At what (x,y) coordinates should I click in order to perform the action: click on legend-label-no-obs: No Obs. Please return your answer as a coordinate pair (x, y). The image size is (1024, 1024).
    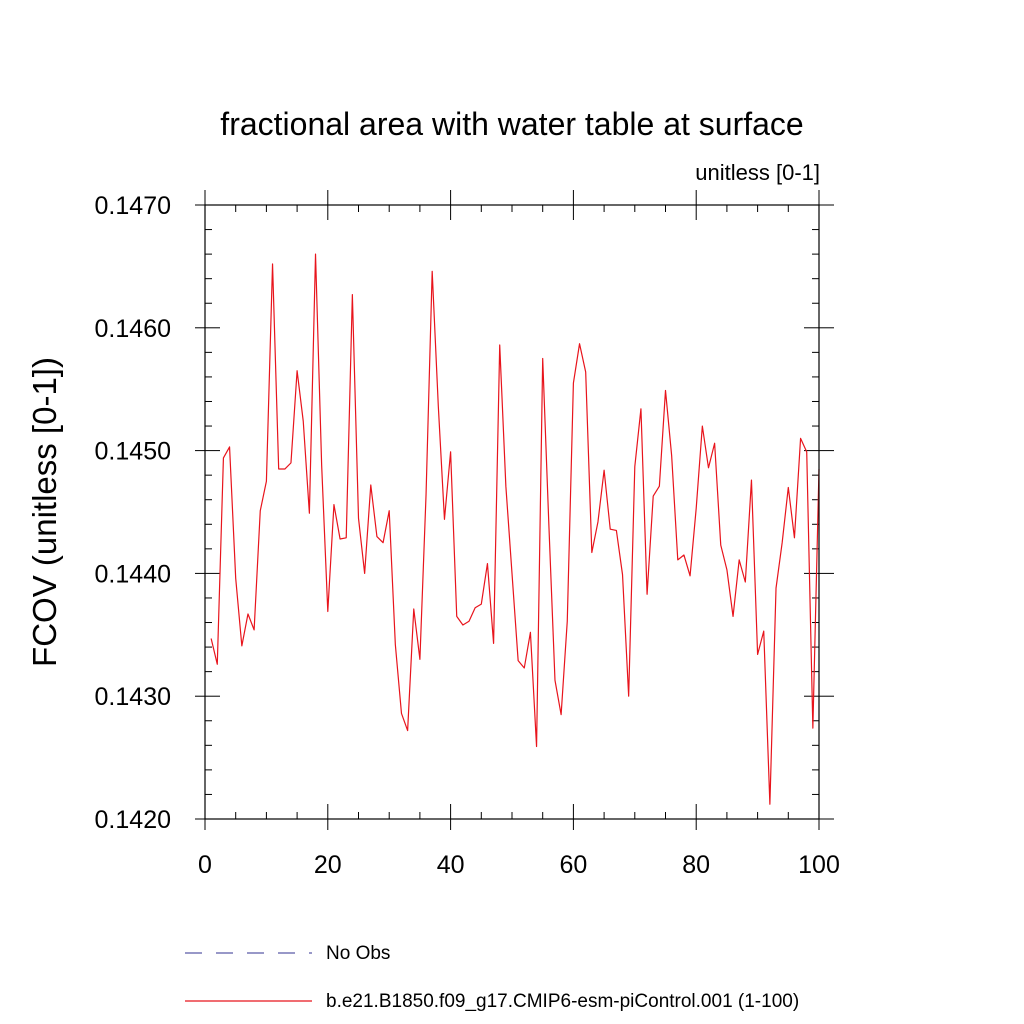
    Looking at the image, I should click on (358, 953).